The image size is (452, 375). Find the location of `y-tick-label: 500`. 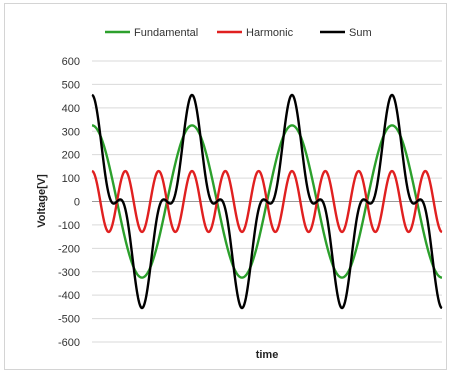

y-tick-label: 500 is located at coordinates (71, 85).